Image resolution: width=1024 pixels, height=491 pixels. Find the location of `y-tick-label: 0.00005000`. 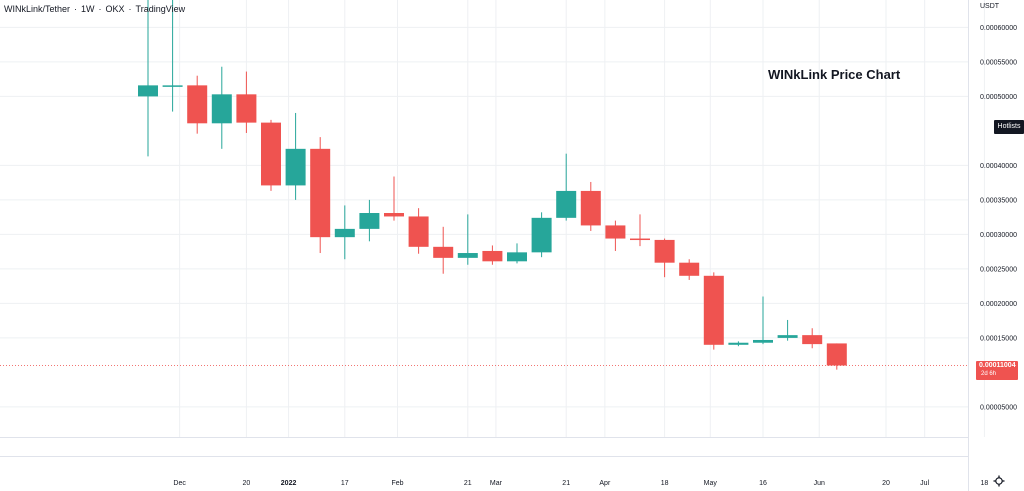

y-tick-label: 0.00005000 is located at coordinates (998, 407).